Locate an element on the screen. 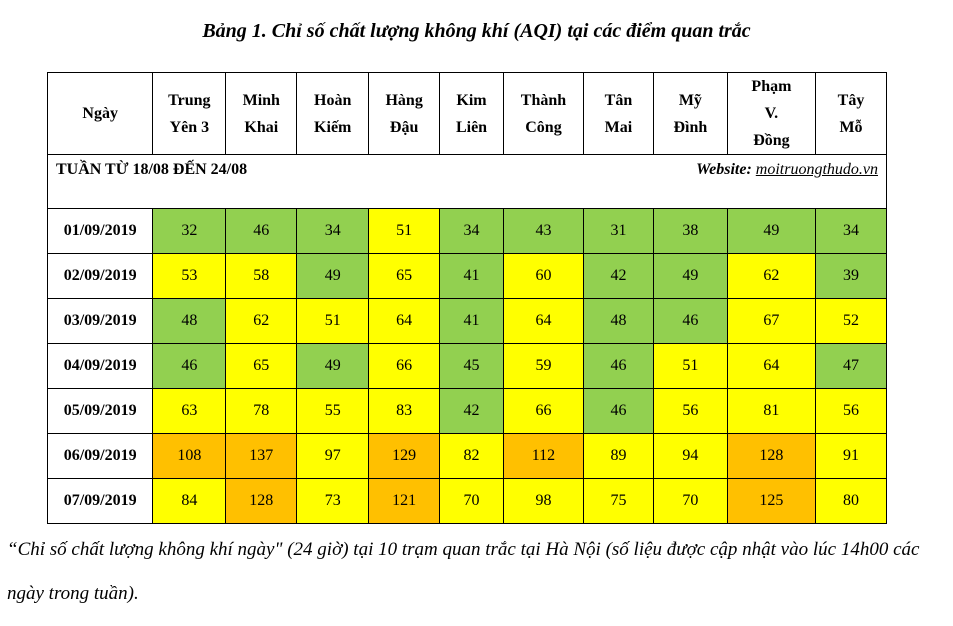 Image resolution: width=953 pixels, height=626 pixels. aqi-value-cell: 67 is located at coordinates (771, 321).